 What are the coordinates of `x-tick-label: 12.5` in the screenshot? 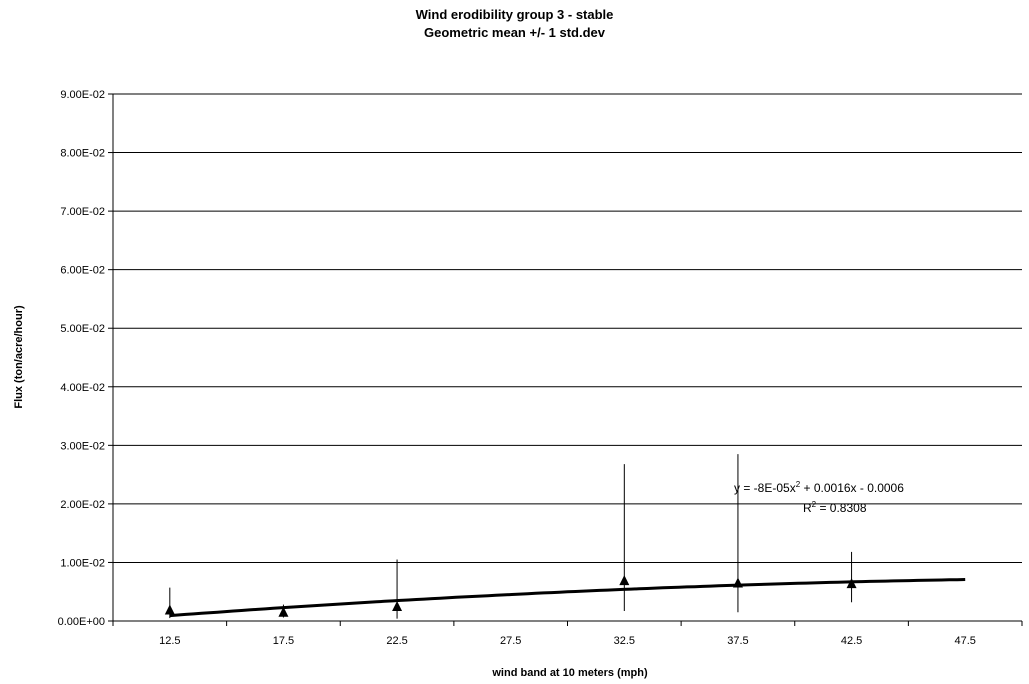 It's located at (169, 641).